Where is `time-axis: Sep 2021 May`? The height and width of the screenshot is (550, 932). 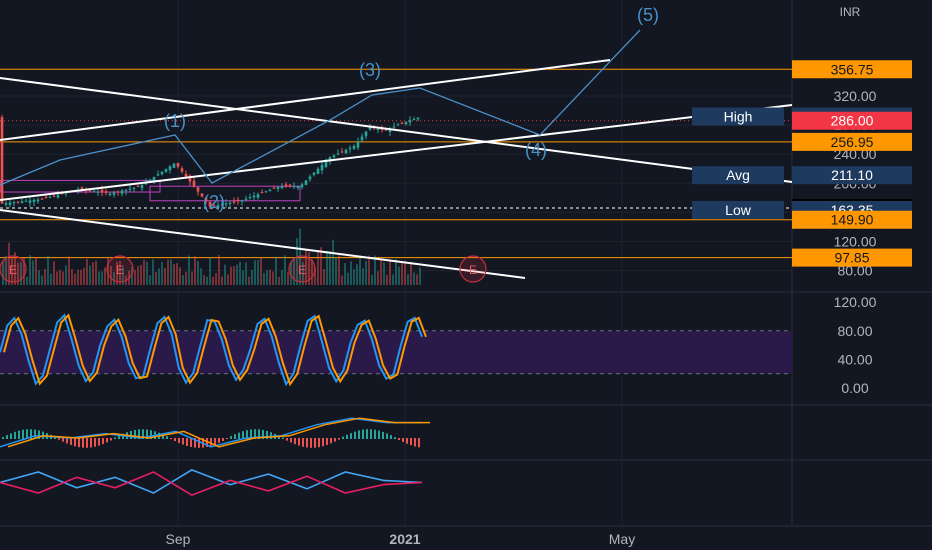
time-axis: Sep 2021 May is located at coordinates (466, 537).